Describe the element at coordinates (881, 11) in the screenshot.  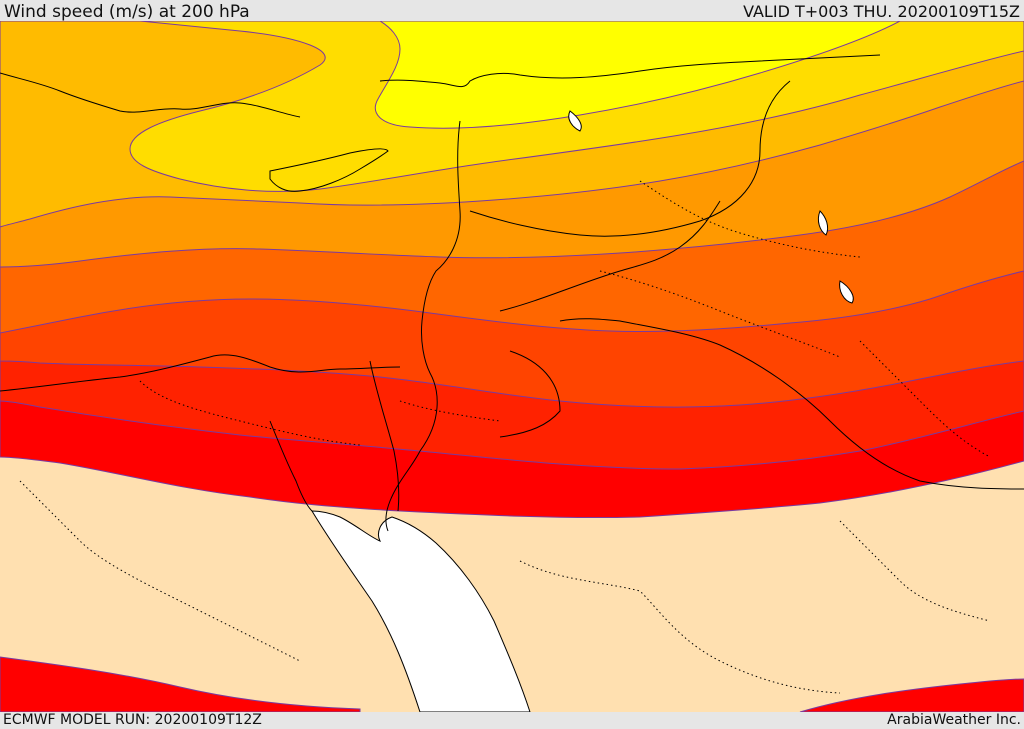
I see `valid-time: VALID T+003 THU. 20200109T15Z` at that location.